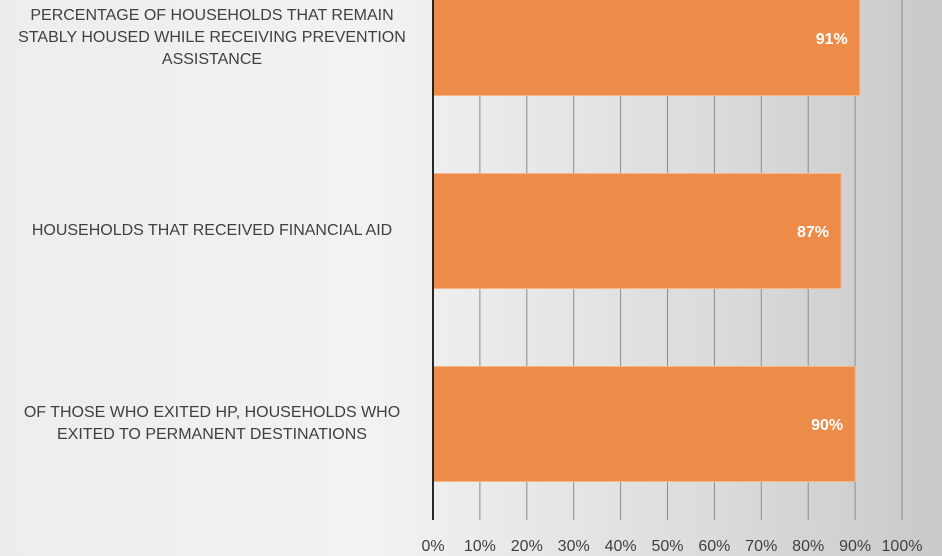  I want to click on x-tick-label: 10%, so click(480, 546).